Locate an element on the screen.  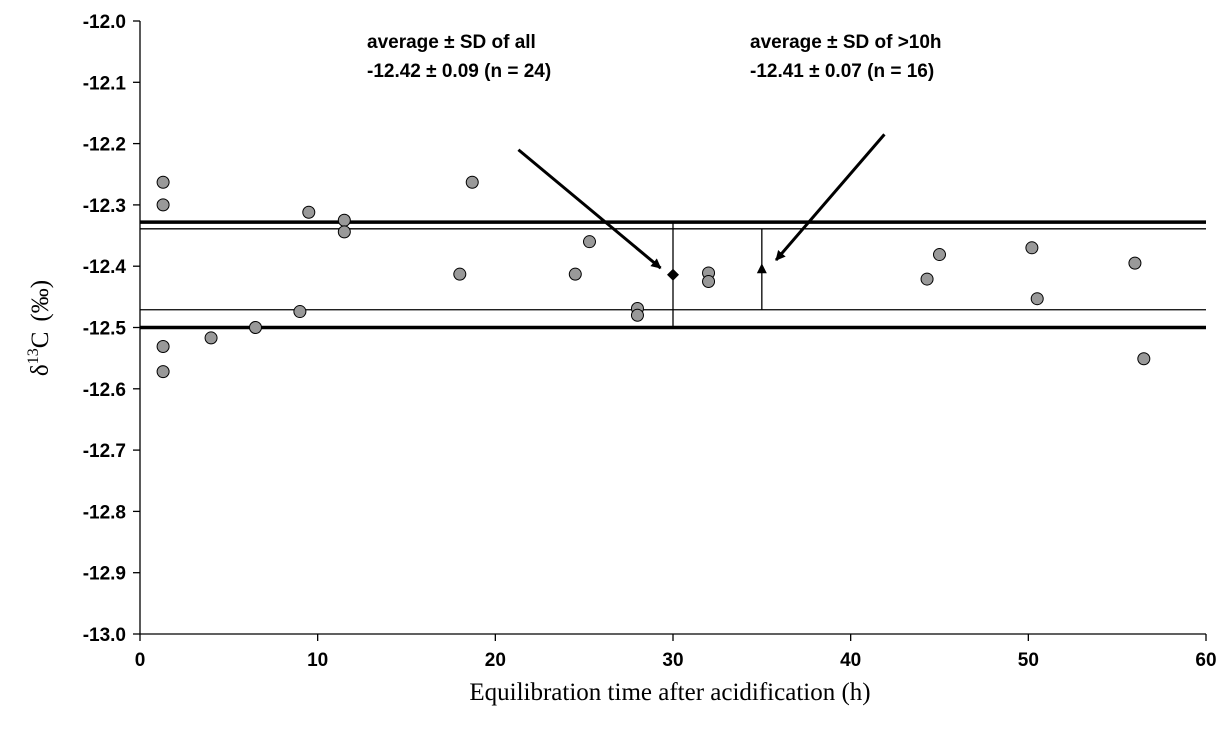
average-all-marker is located at coordinates (673, 274).